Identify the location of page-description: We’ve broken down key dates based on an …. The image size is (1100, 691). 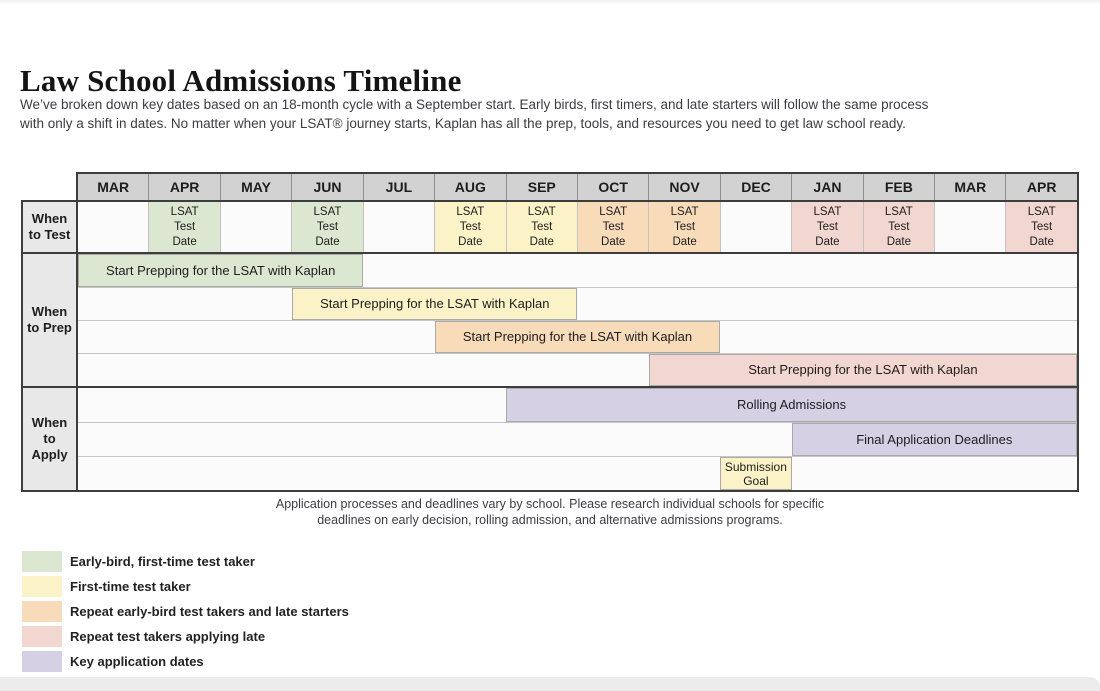
(550, 114).